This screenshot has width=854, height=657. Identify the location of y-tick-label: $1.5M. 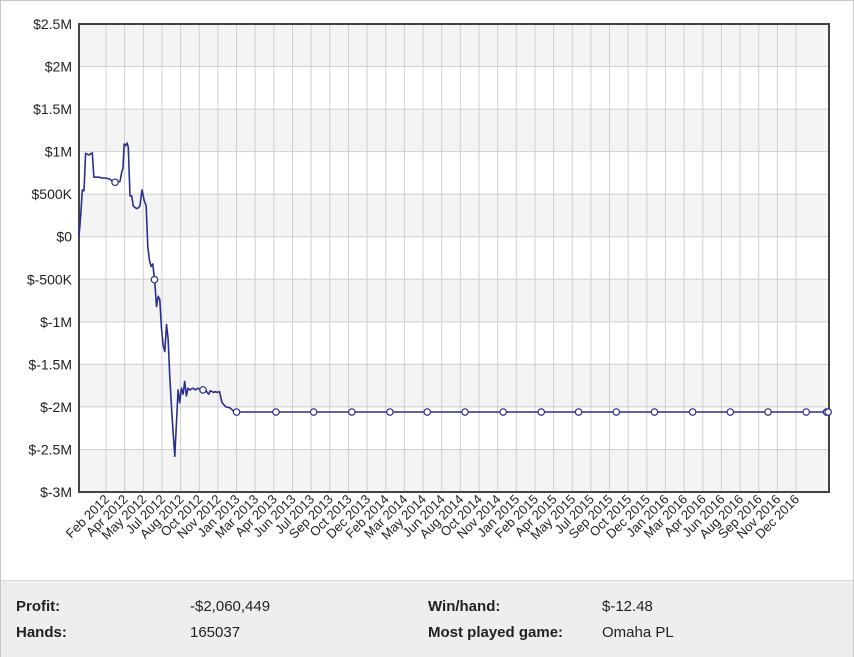
(52, 109).